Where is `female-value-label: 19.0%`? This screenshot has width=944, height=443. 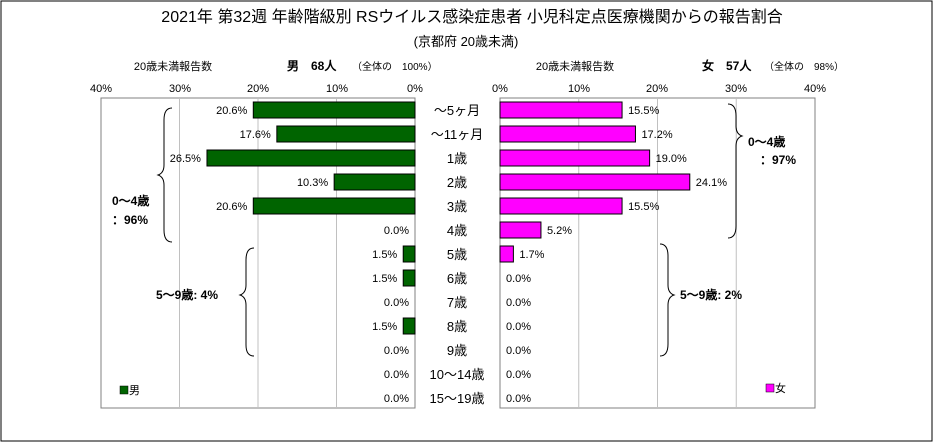
female-value-label: 19.0% is located at coordinates (671, 159).